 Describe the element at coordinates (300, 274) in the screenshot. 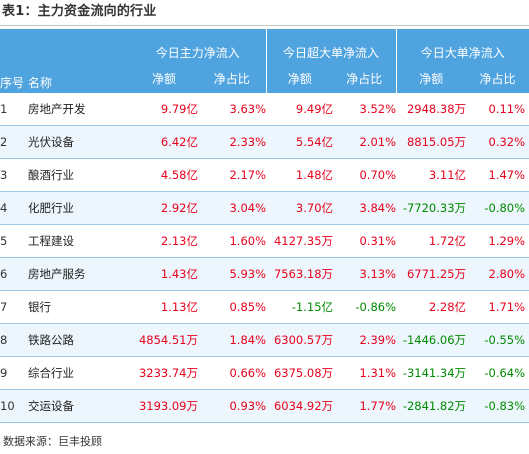

I see `net-amount-cell: 7563.18万` at that location.